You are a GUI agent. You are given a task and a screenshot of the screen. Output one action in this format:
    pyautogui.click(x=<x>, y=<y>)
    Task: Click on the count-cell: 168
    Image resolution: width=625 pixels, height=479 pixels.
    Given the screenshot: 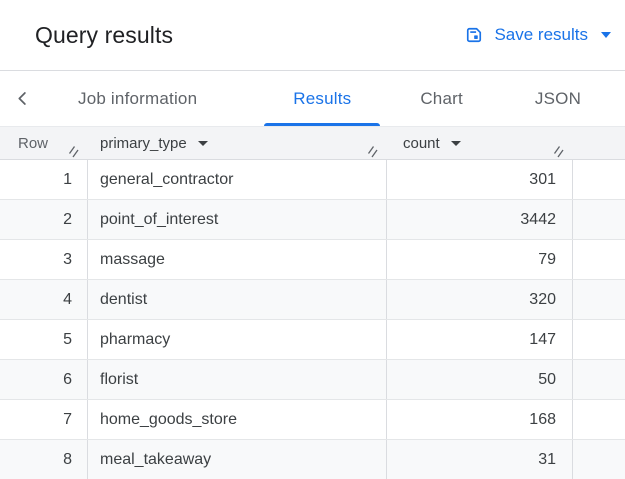 What is the action you would take?
    pyautogui.click(x=480, y=419)
    